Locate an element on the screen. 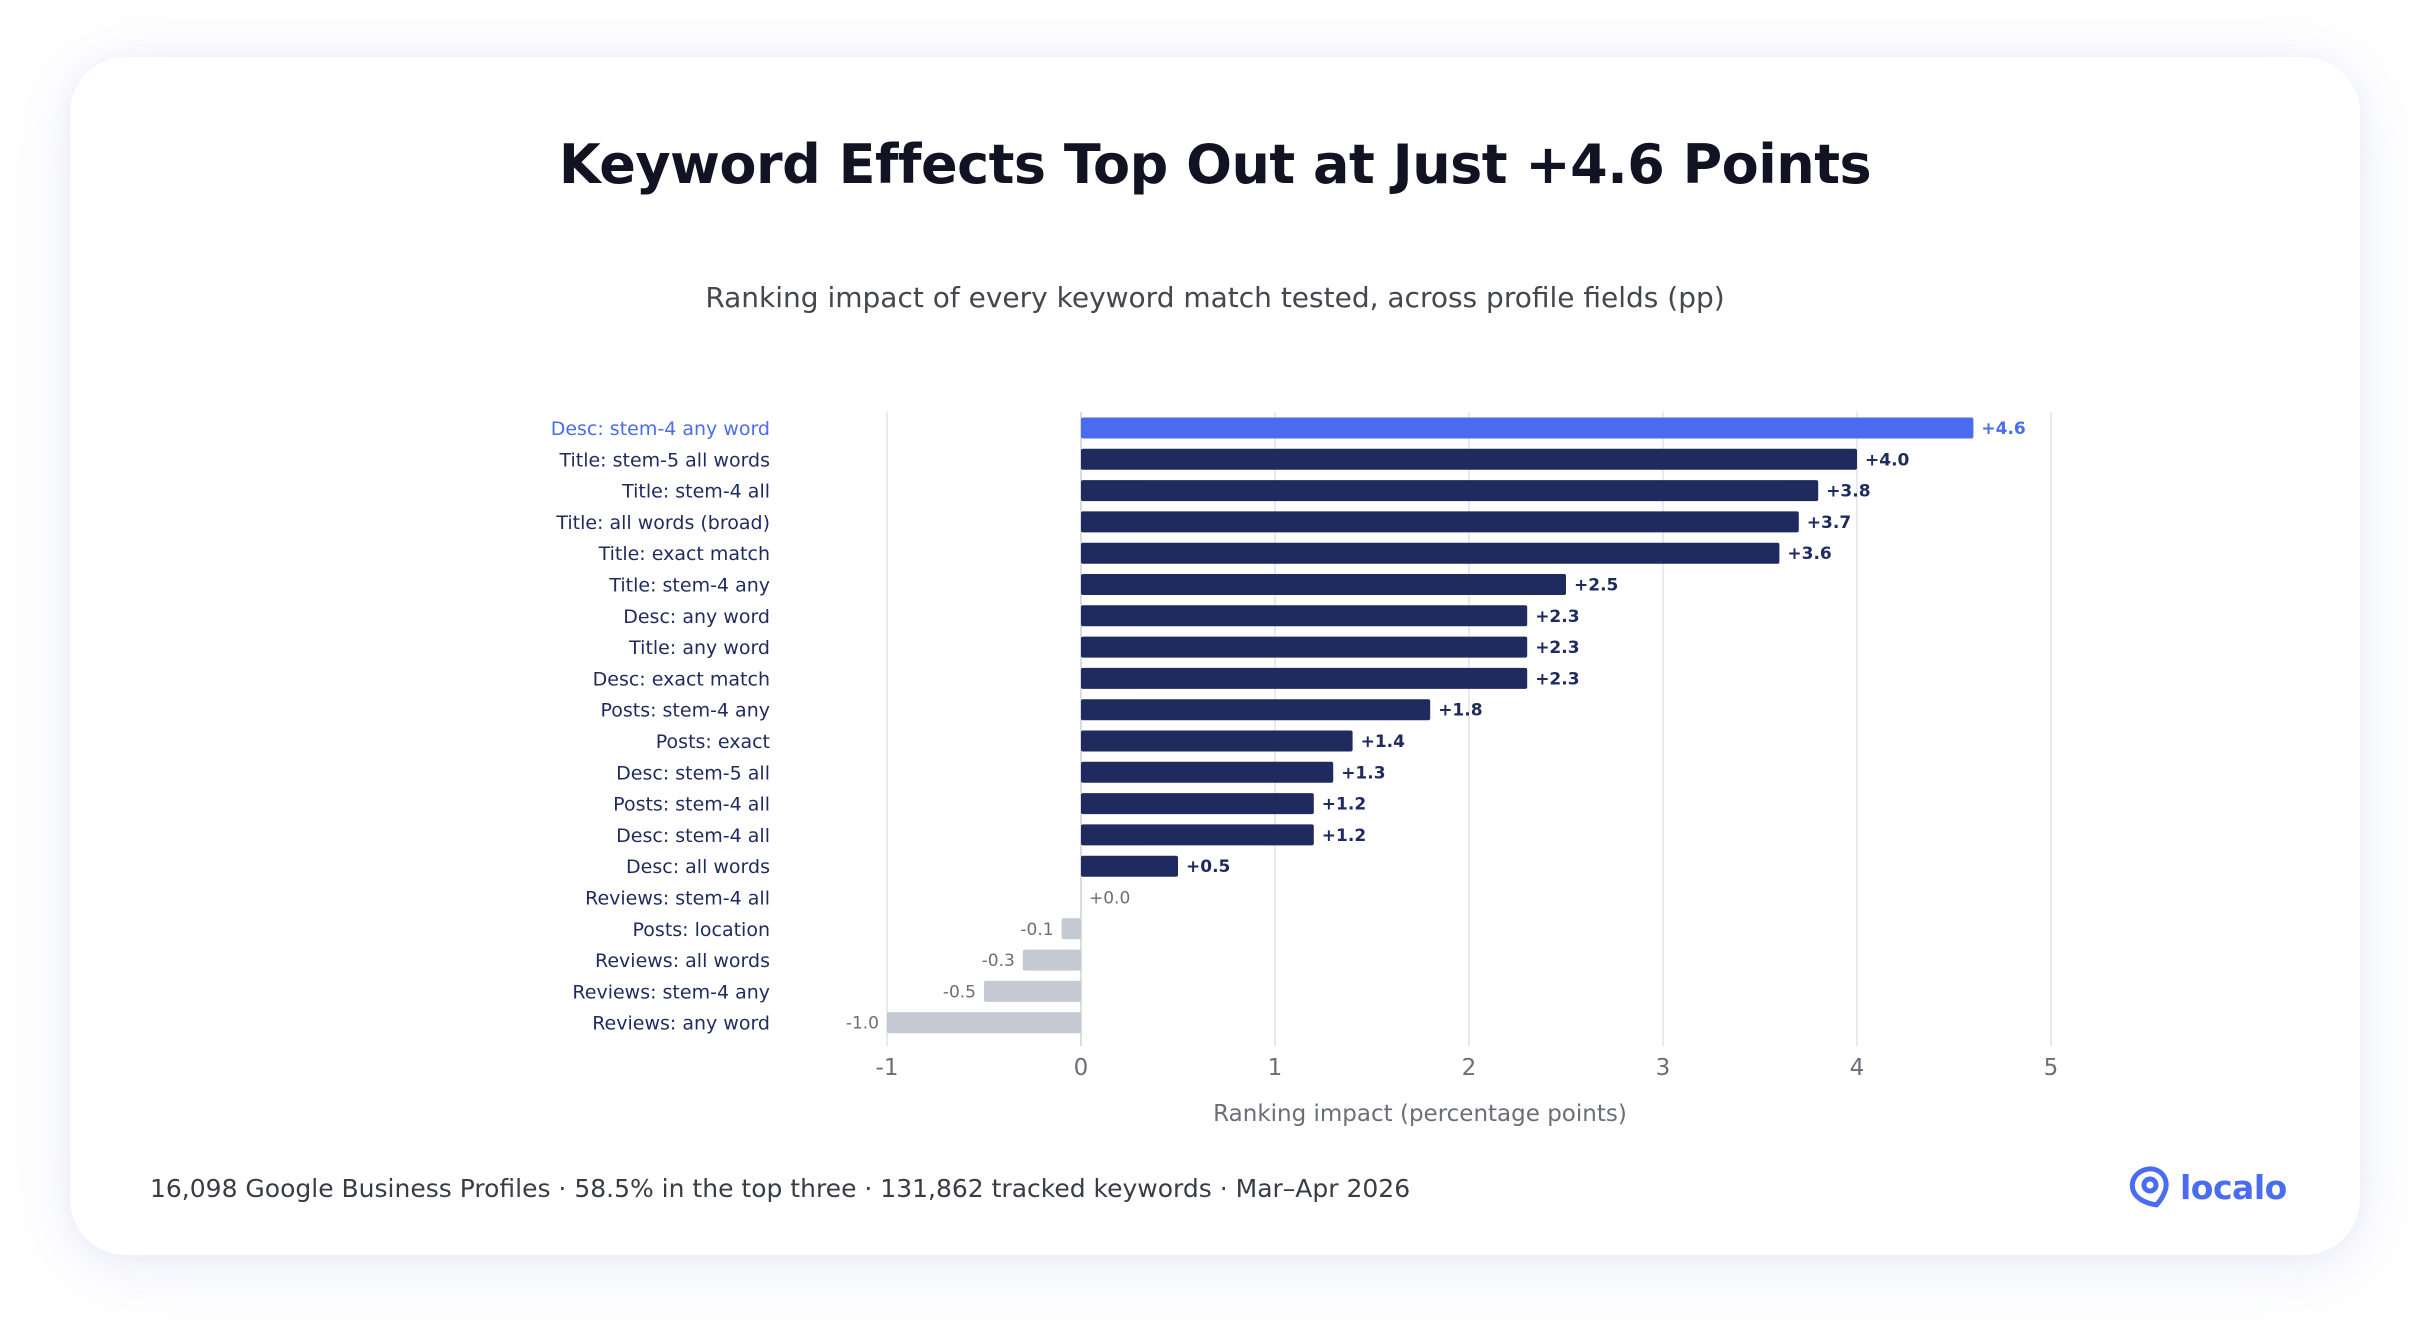 This screenshot has width=2430, height=1340. x-tick-label: 0 is located at coordinates (1081, 1068).